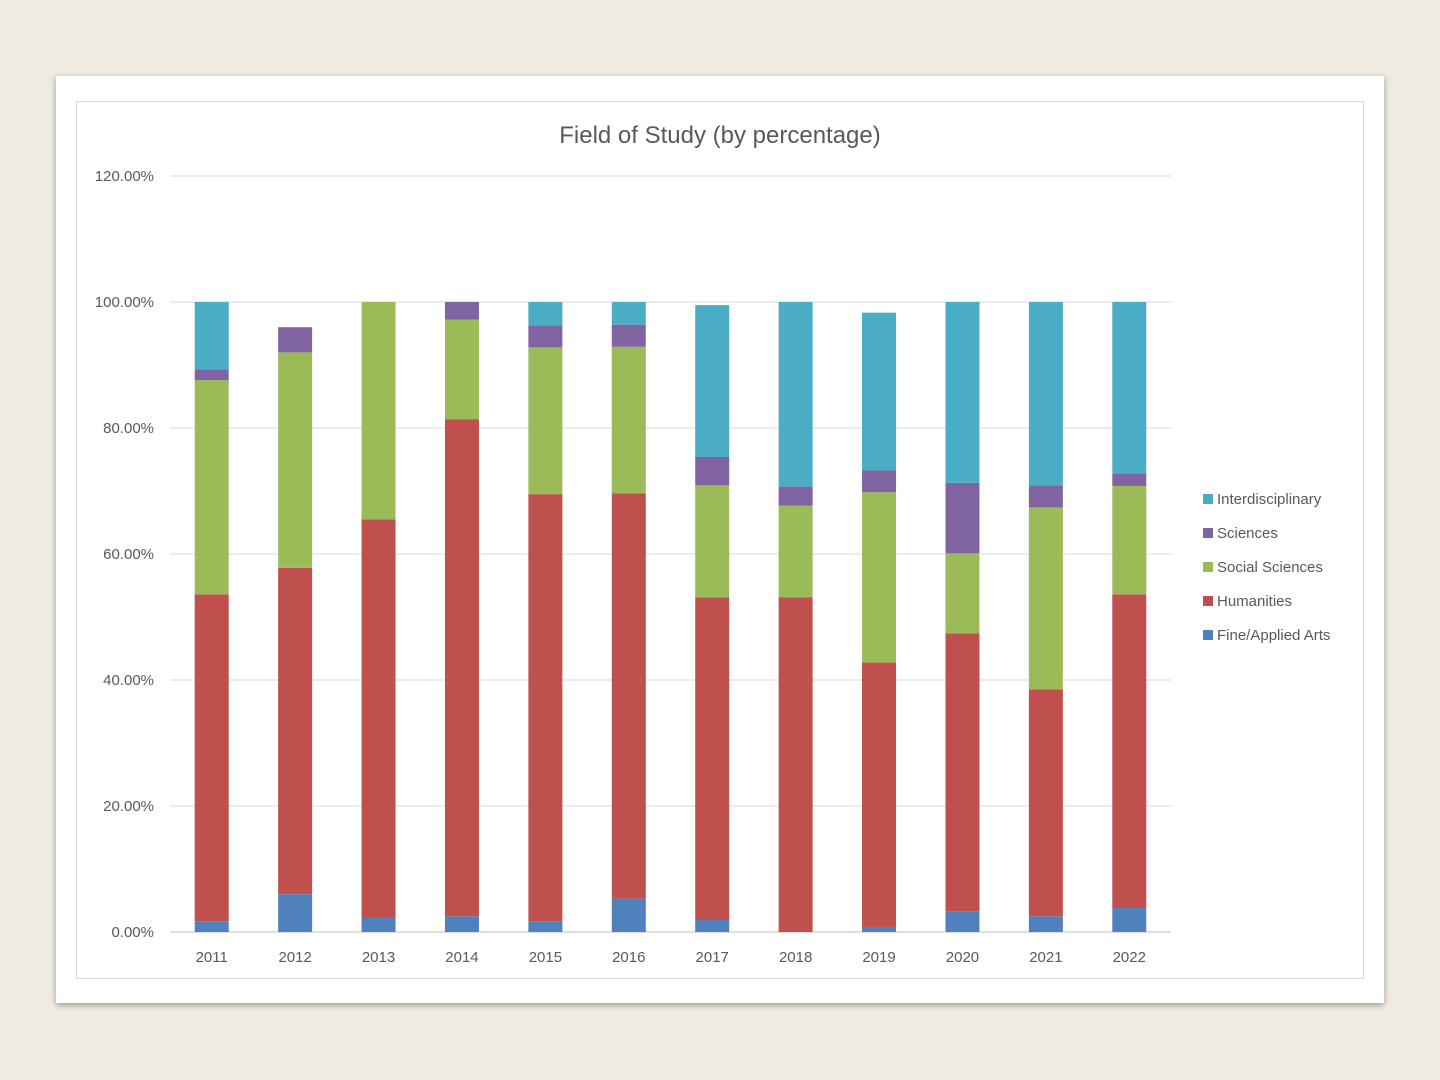 Image resolution: width=1440 pixels, height=1080 pixels. What do you see at coordinates (212, 957) in the screenshot?
I see `x-tick-label: 2011` at bounding box center [212, 957].